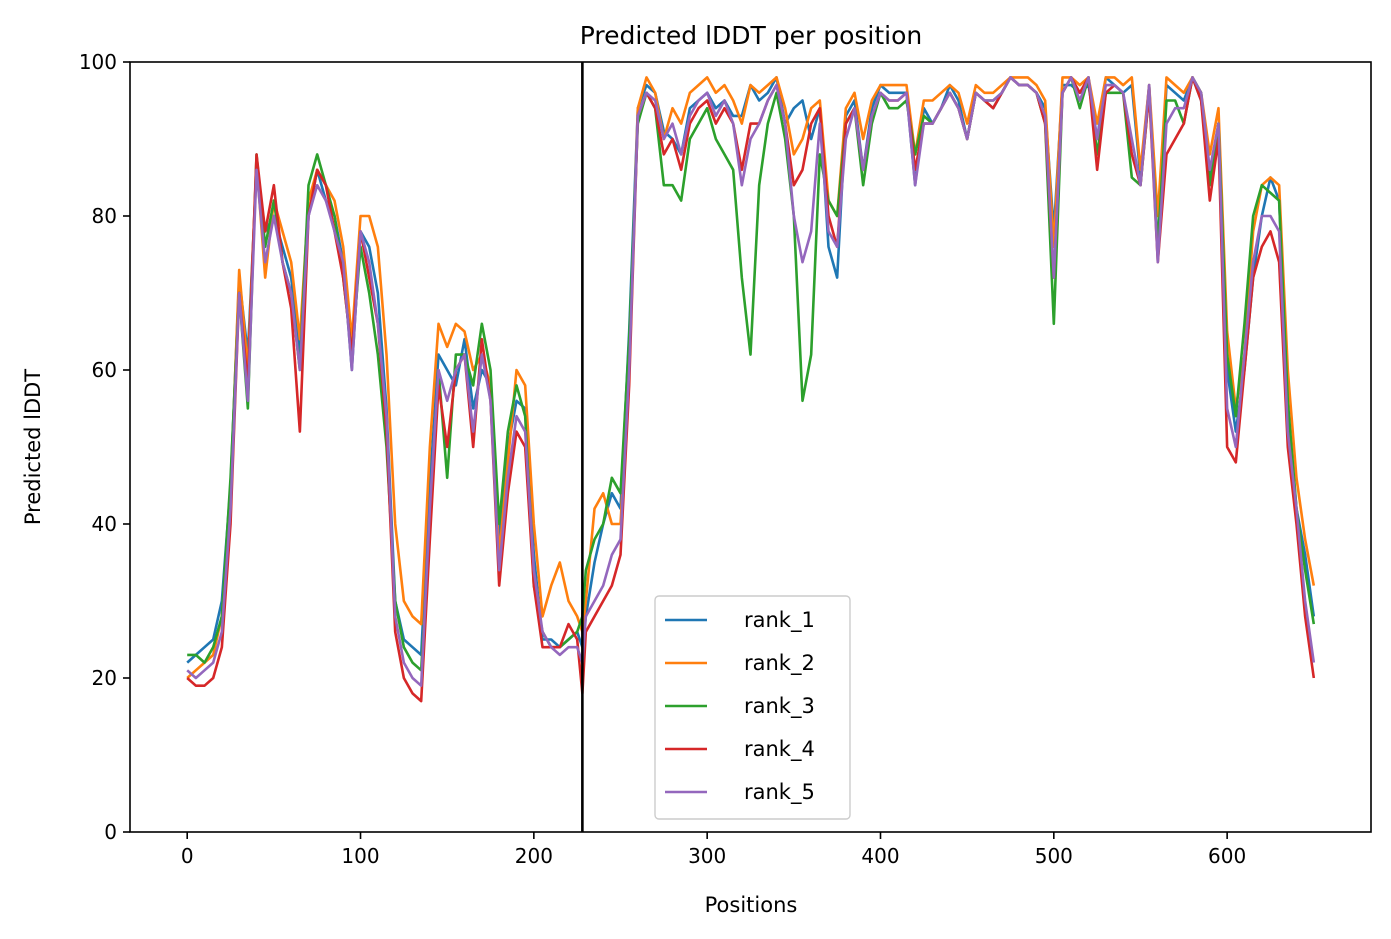  What do you see at coordinates (33, 447) in the screenshot?
I see `y-axis-label: Predicted lDDT` at bounding box center [33, 447].